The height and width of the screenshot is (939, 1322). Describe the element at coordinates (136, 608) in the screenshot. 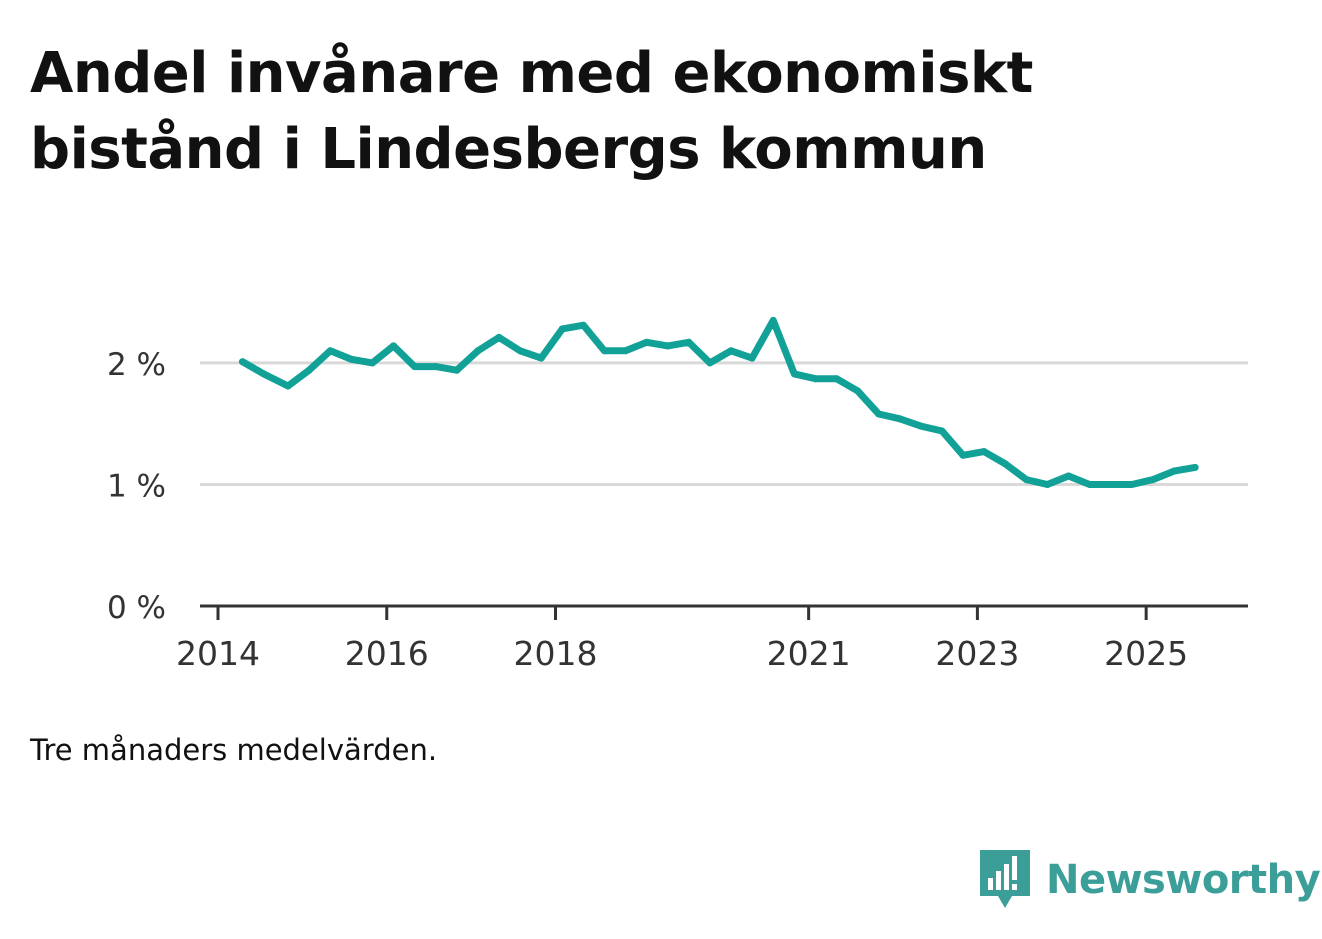

I see `y-tick-label: 0 %` at that location.